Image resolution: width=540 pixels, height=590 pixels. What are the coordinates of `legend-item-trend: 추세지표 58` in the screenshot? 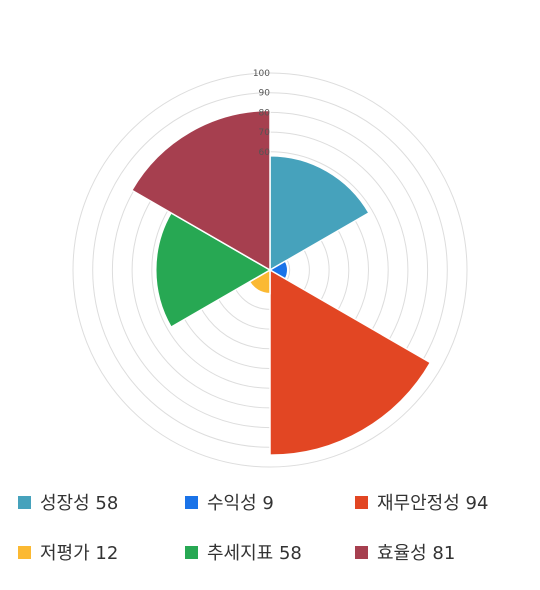 It's located at (243, 552).